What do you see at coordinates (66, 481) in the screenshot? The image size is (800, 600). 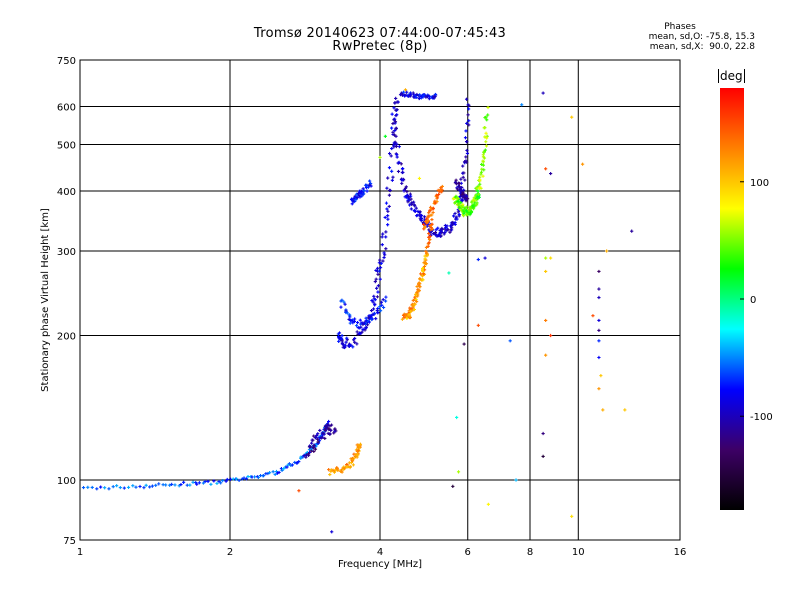 I see `y-tick-label: 100` at bounding box center [66, 481].